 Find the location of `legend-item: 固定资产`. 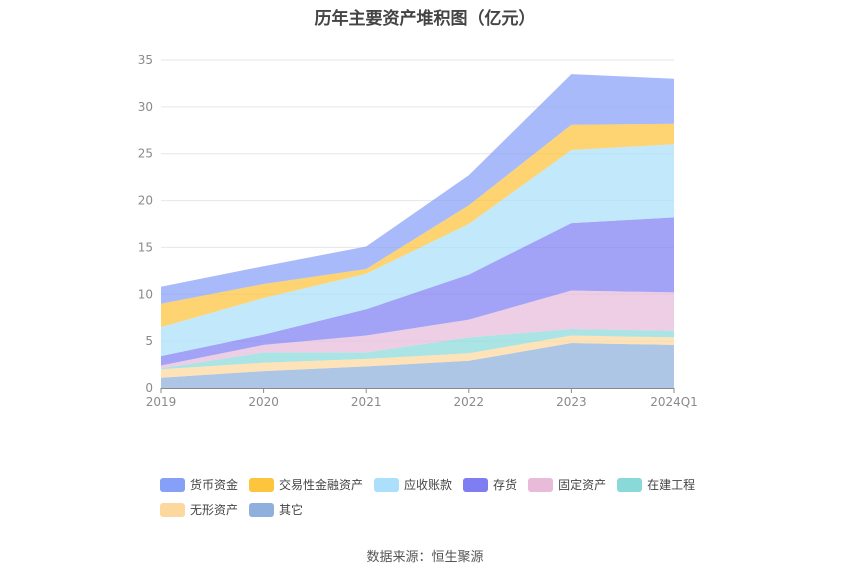

legend-item: 固定资产 is located at coordinates (567, 484).